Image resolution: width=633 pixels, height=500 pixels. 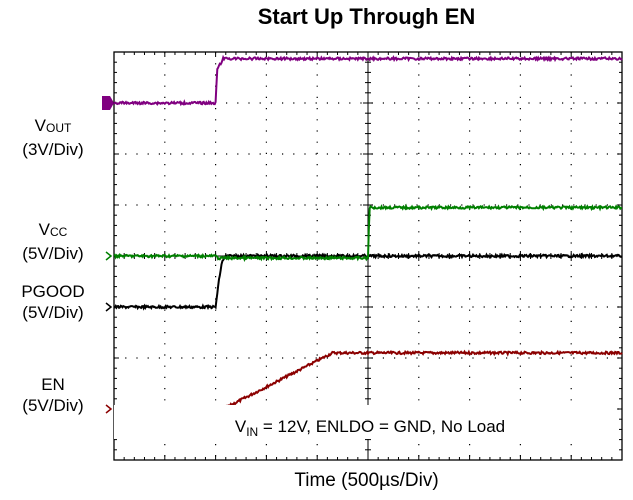 I want to click on vcc-label: VCC (5V/Div), so click(x=53, y=241).